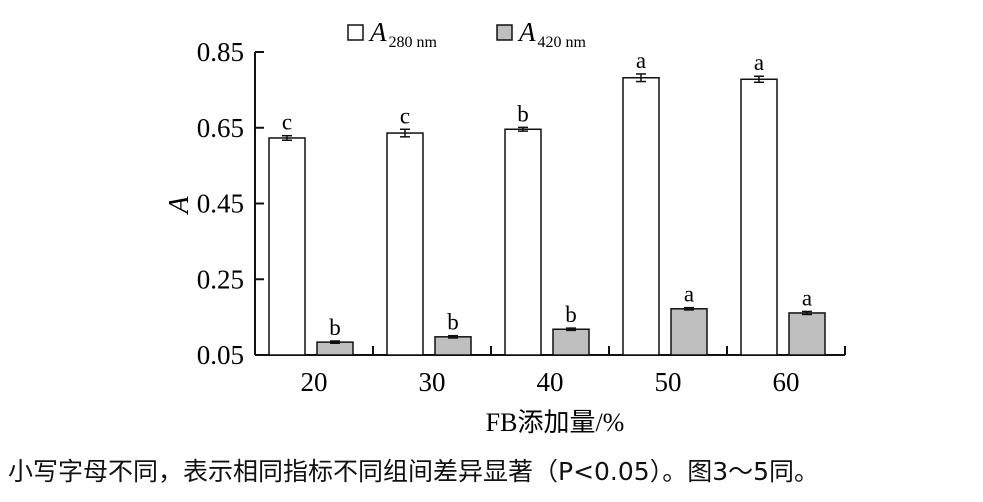 Image resolution: width=983 pixels, height=502 pixels. What do you see at coordinates (220, 128) in the screenshot?
I see `y-tick-label: 0.65` at bounding box center [220, 128].